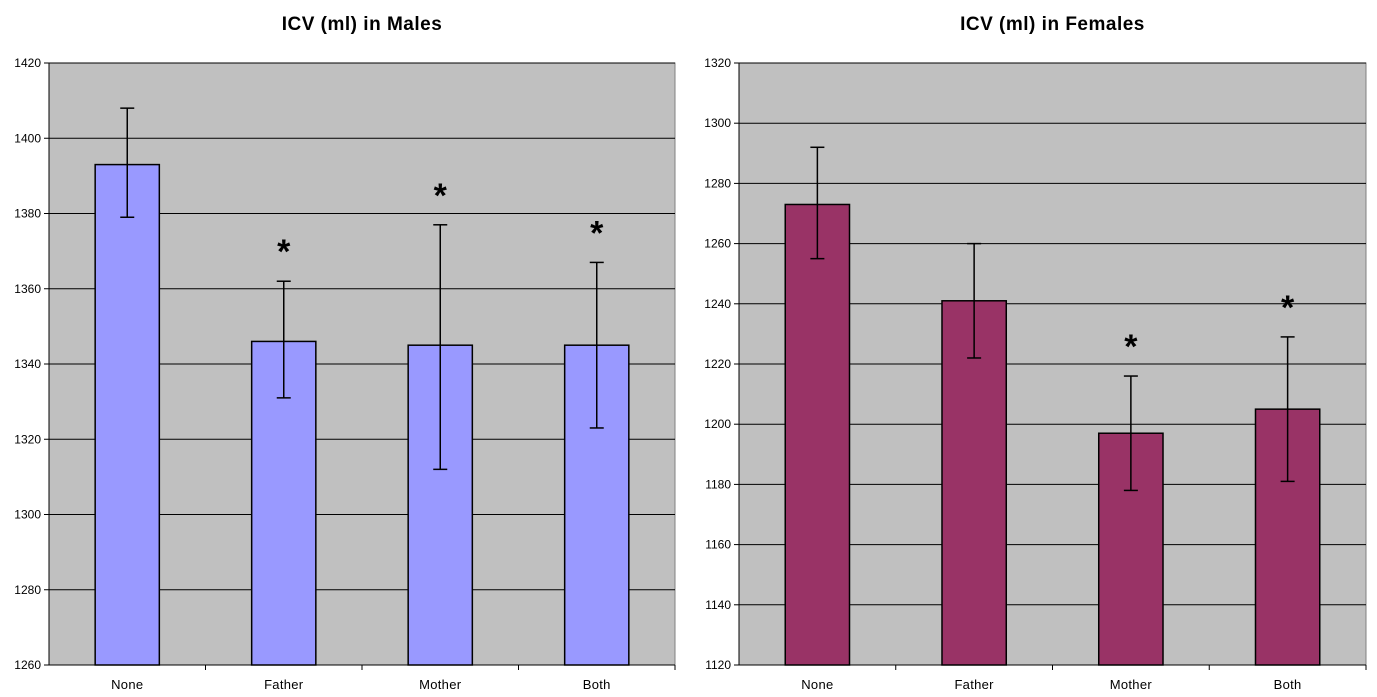 The height and width of the screenshot is (697, 1377). I want to click on chart0-bar-none, so click(127, 414).